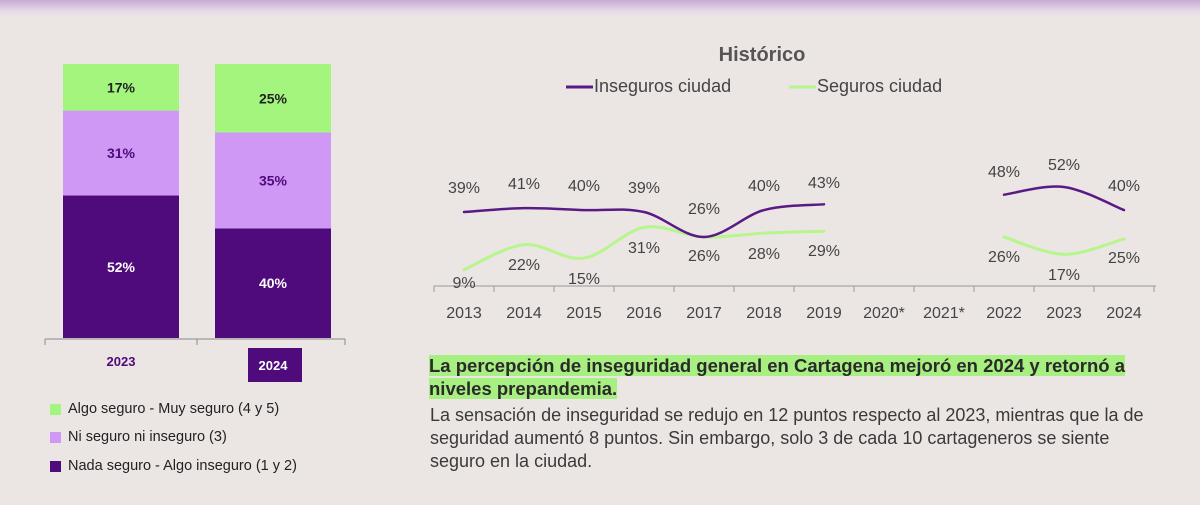  Describe the element at coordinates (147, 437) in the screenshot. I see `legend-label-neutral: Ni seguro ni inseguro (3)` at that location.